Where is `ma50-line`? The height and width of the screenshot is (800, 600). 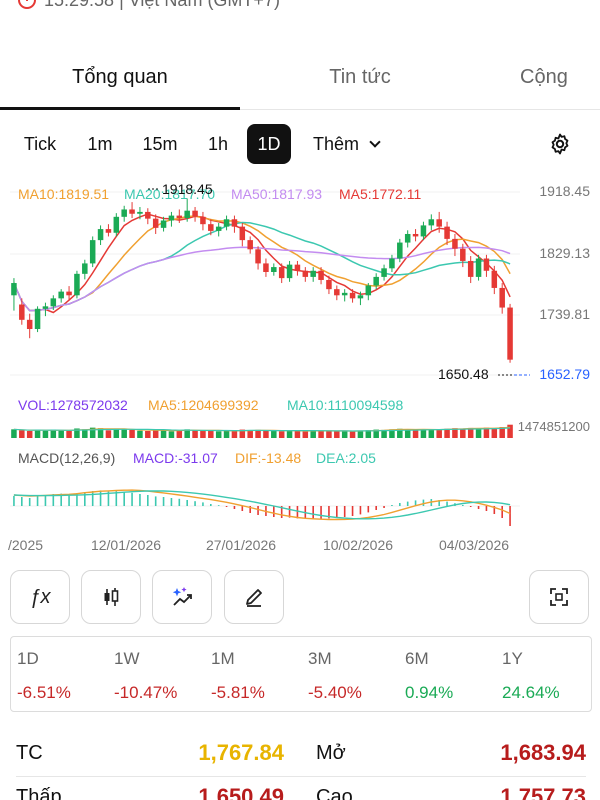 ma50-line is located at coordinates (262, 279).